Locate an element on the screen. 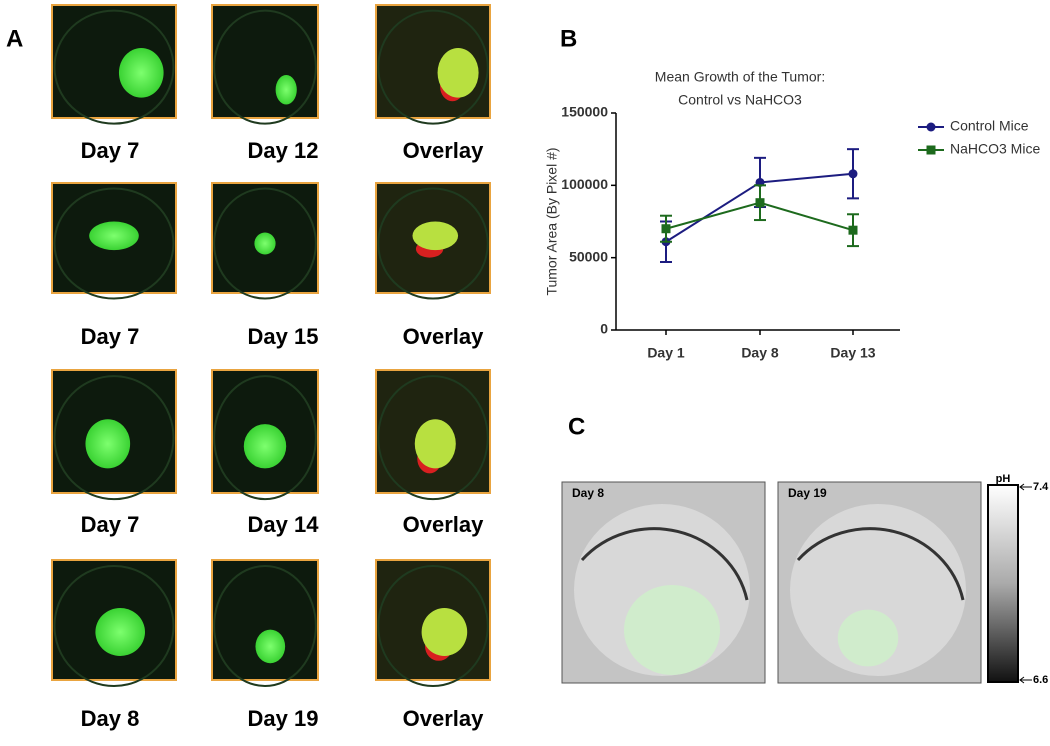  image-frame is located at coordinates (265, 61).